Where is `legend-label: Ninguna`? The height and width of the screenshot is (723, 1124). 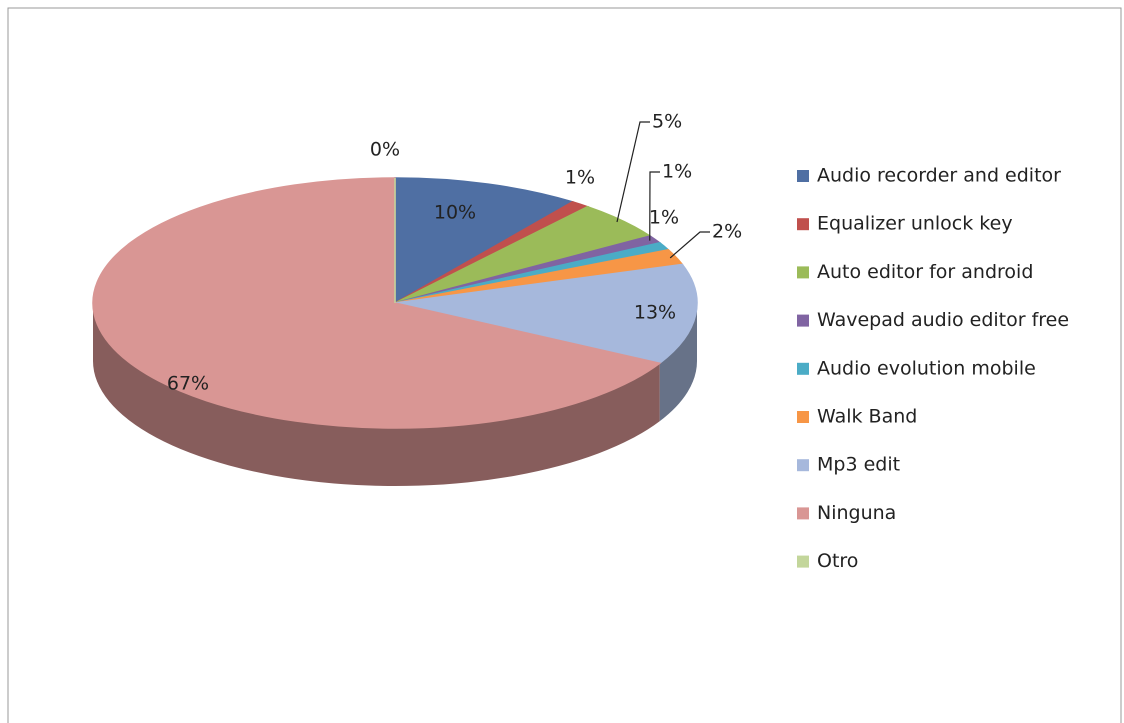
legend-label: Ninguna is located at coordinates (856, 513).